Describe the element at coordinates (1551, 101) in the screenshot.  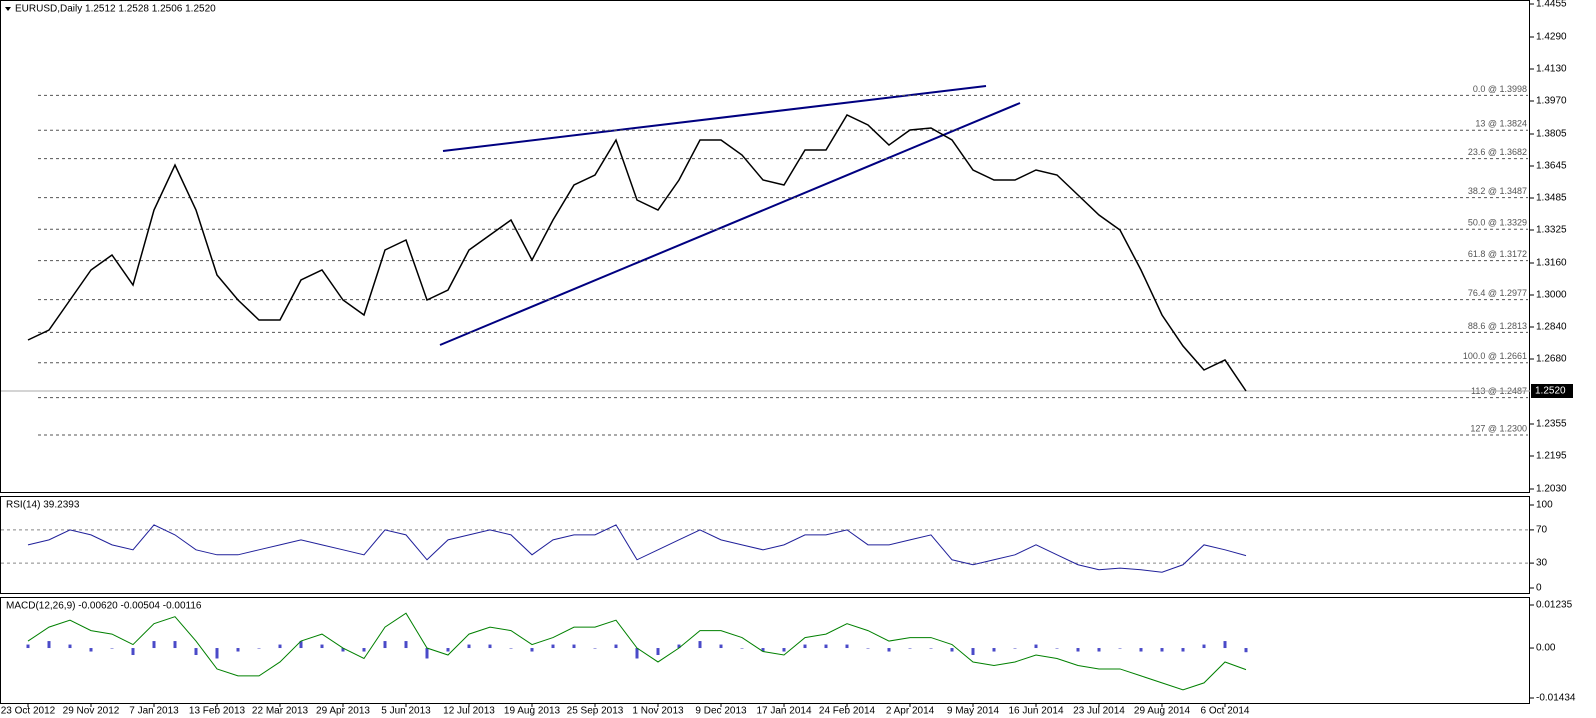
I see `y-tick-label: 1.3970` at that location.